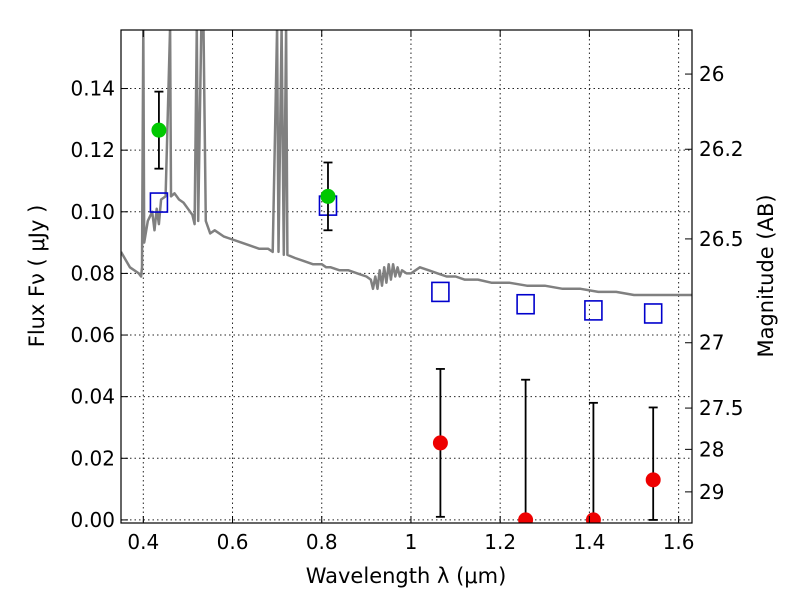  I want to click on y-tick-label: 0.08, so click(92, 273).